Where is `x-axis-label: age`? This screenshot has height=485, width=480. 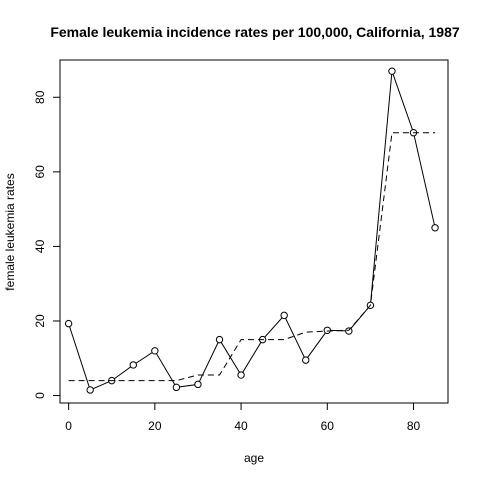
x-axis-label: age is located at coordinates (254, 458).